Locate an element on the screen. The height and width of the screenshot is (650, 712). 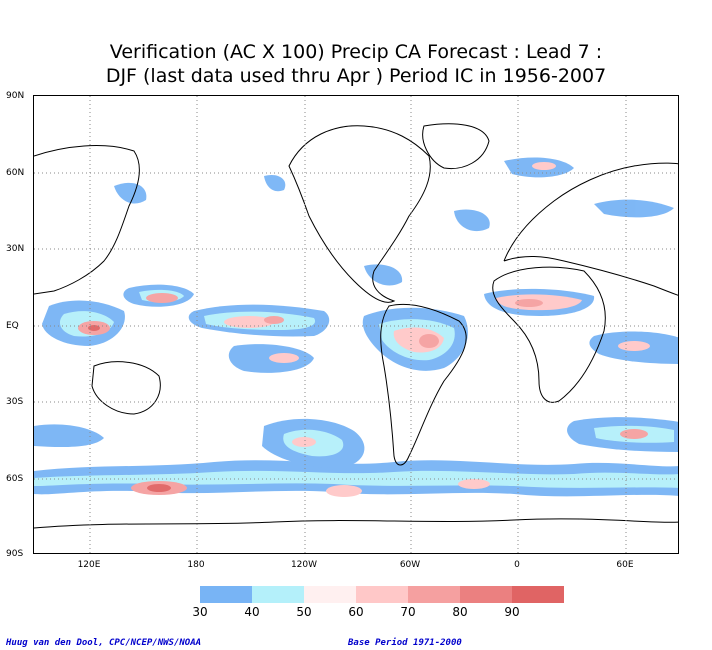
lon-label-120e: 120E is located at coordinates (89, 565).